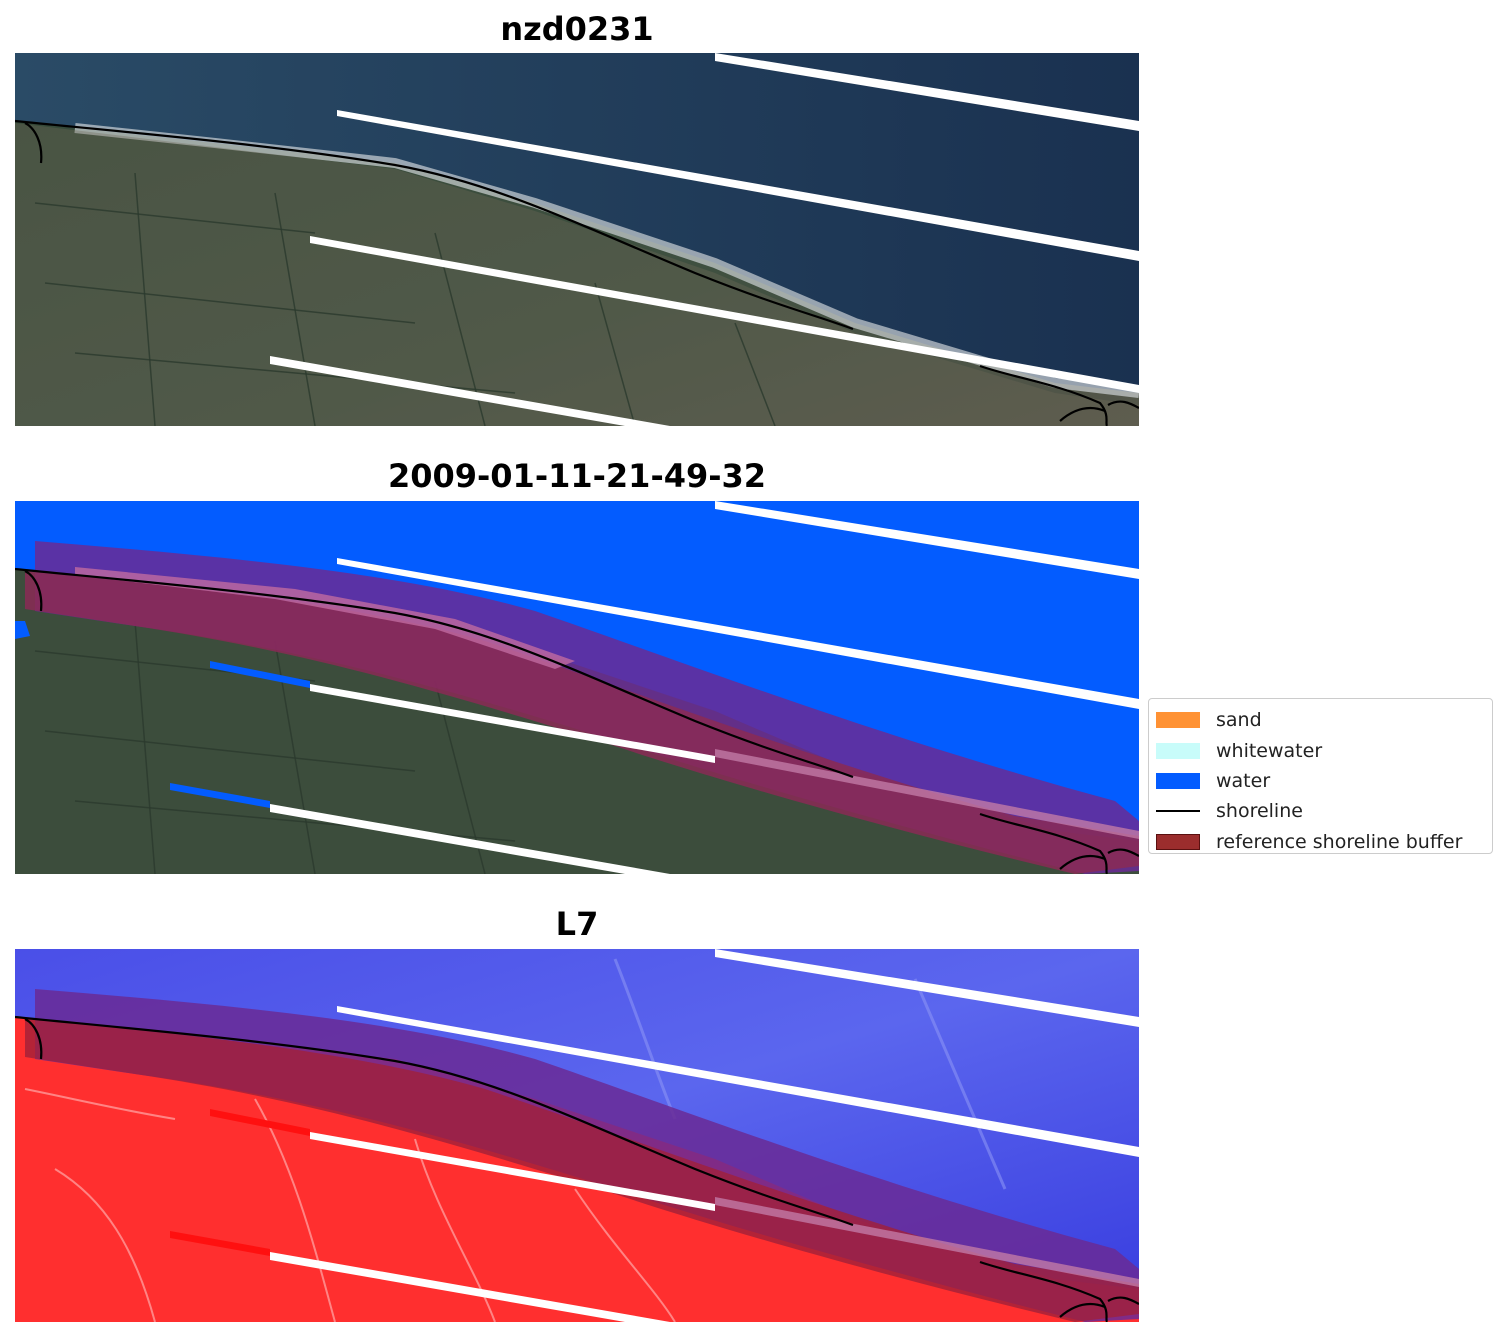 Image resolution: width=1510 pixels, height=1337 pixels. Describe the element at coordinates (577, 924) in the screenshot. I see `panel-title-3: L7` at that location.